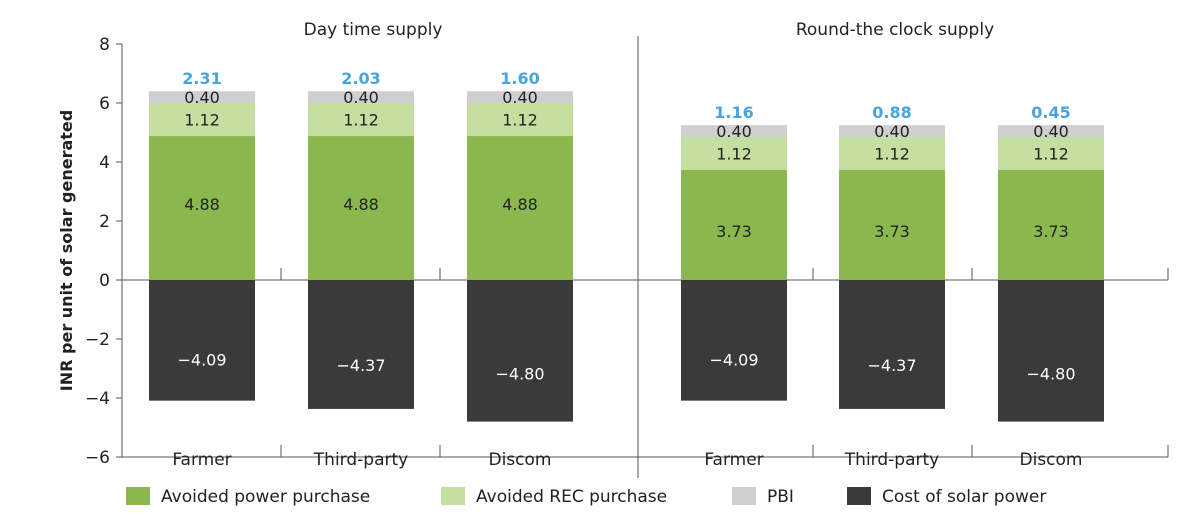 The height and width of the screenshot is (518, 1200). Describe the element at coordinates (895, 30) in the screenshot. I see `group-title: Round-the clock supply` at that location.